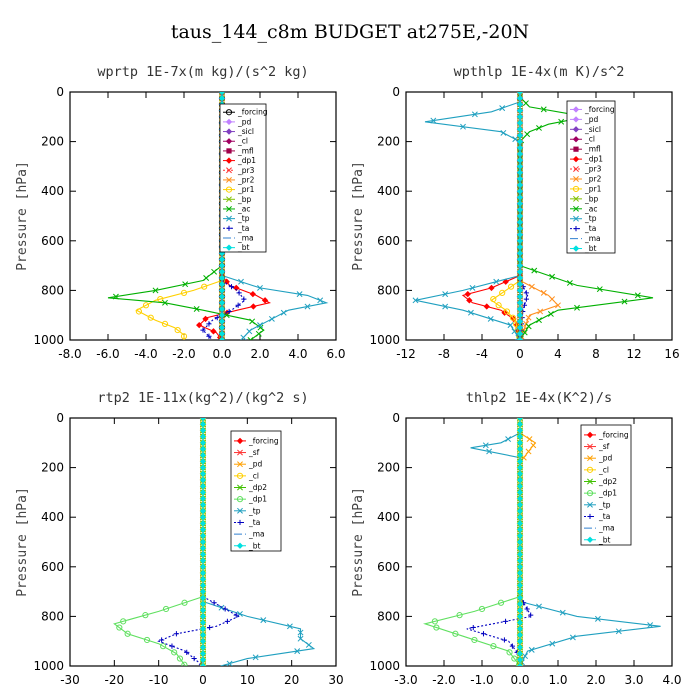  Describe the element at coordinates (179, 309) in the screenshot. I see `series-line-pr1` at that location.